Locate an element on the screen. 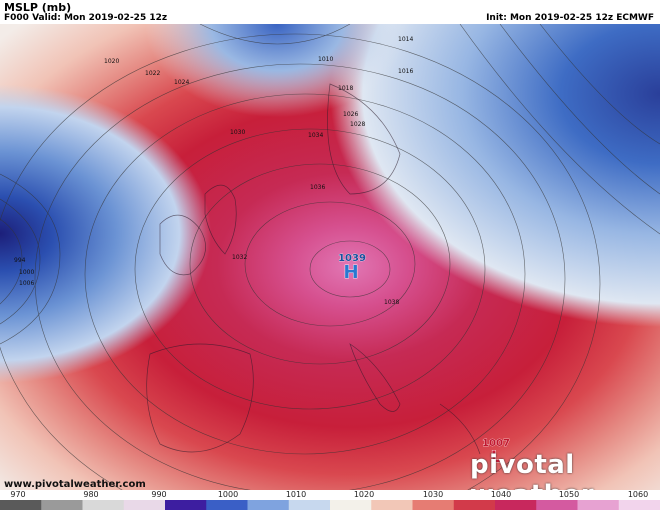 Image resolution: width=660 pixels, height=510 pixels. high-pressure-center: 1039 H is located at coordinates (352, 268).